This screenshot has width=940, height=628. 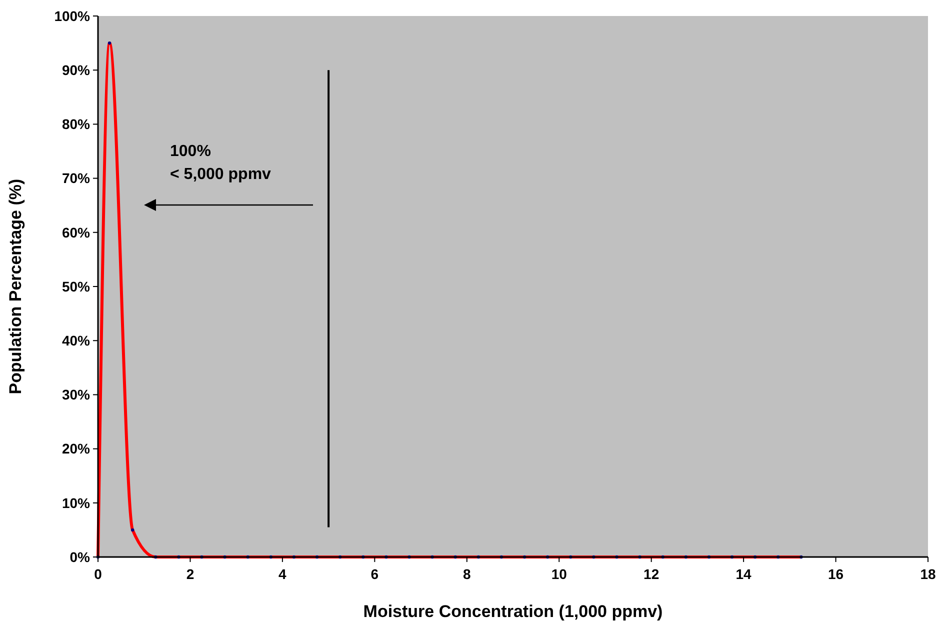 I want to click on y-tick-label: 10%, so click(x=76, y=502).